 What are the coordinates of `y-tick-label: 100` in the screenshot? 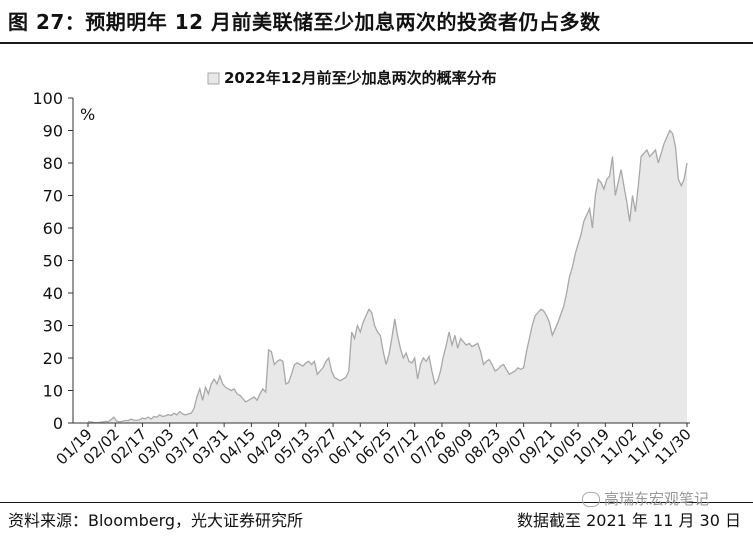 It's located at (47, 98).